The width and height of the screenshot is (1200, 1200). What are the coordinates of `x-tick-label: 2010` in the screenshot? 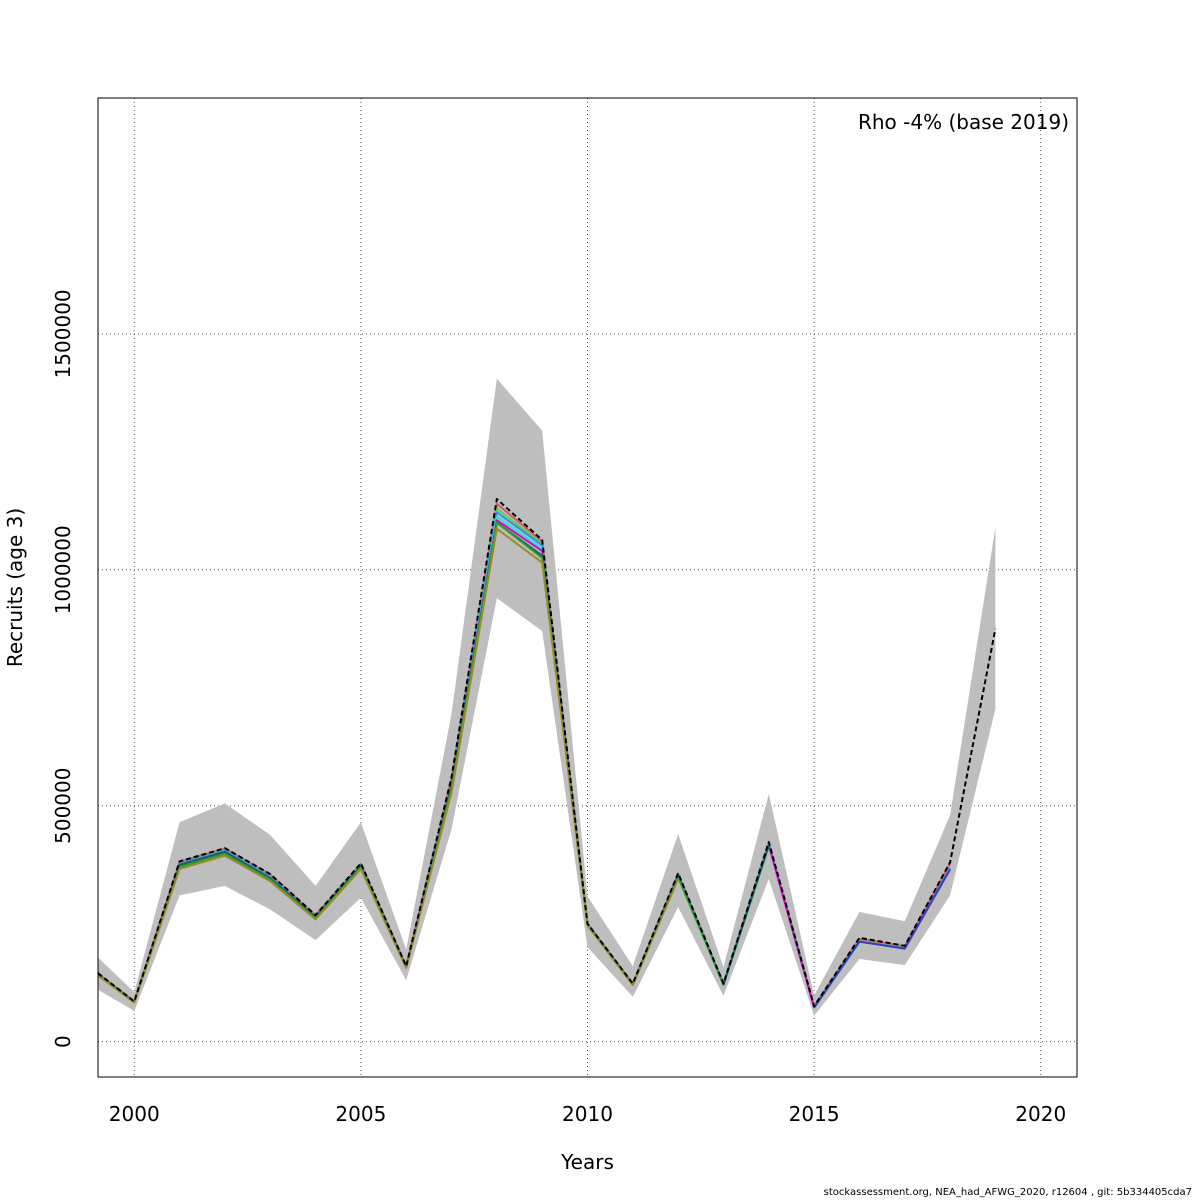 It's located at (587, 1114).